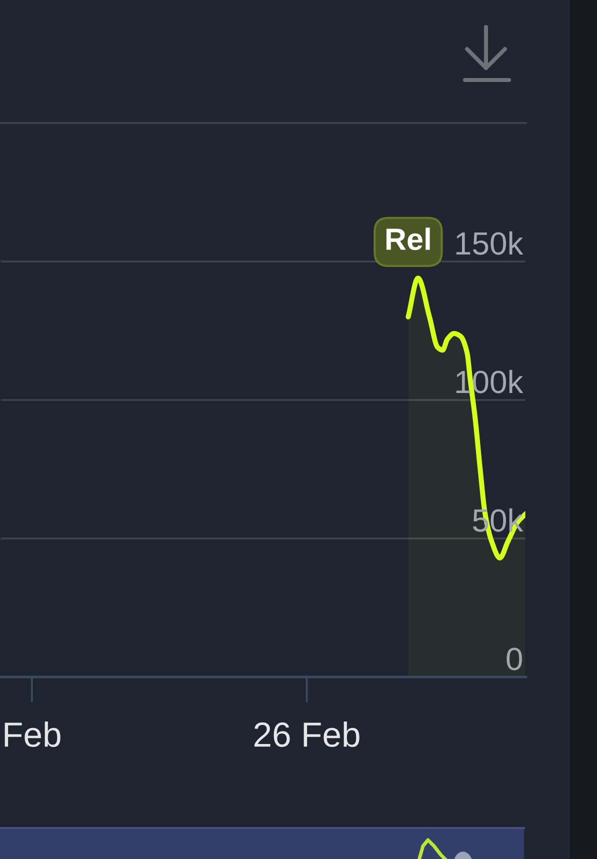 Image resolution: width=597 pixels, height=859 pixels. What do you see at coordinates (408, 239) in the screenshot?
I see `series-label: Rel` at bounding box center [408, 239].